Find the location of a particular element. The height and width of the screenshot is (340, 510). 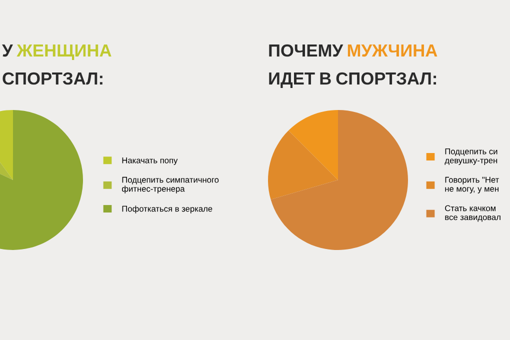

legend-label: Подцепить симпатичного фитнес-тренера is located at coordinates (170, 185).